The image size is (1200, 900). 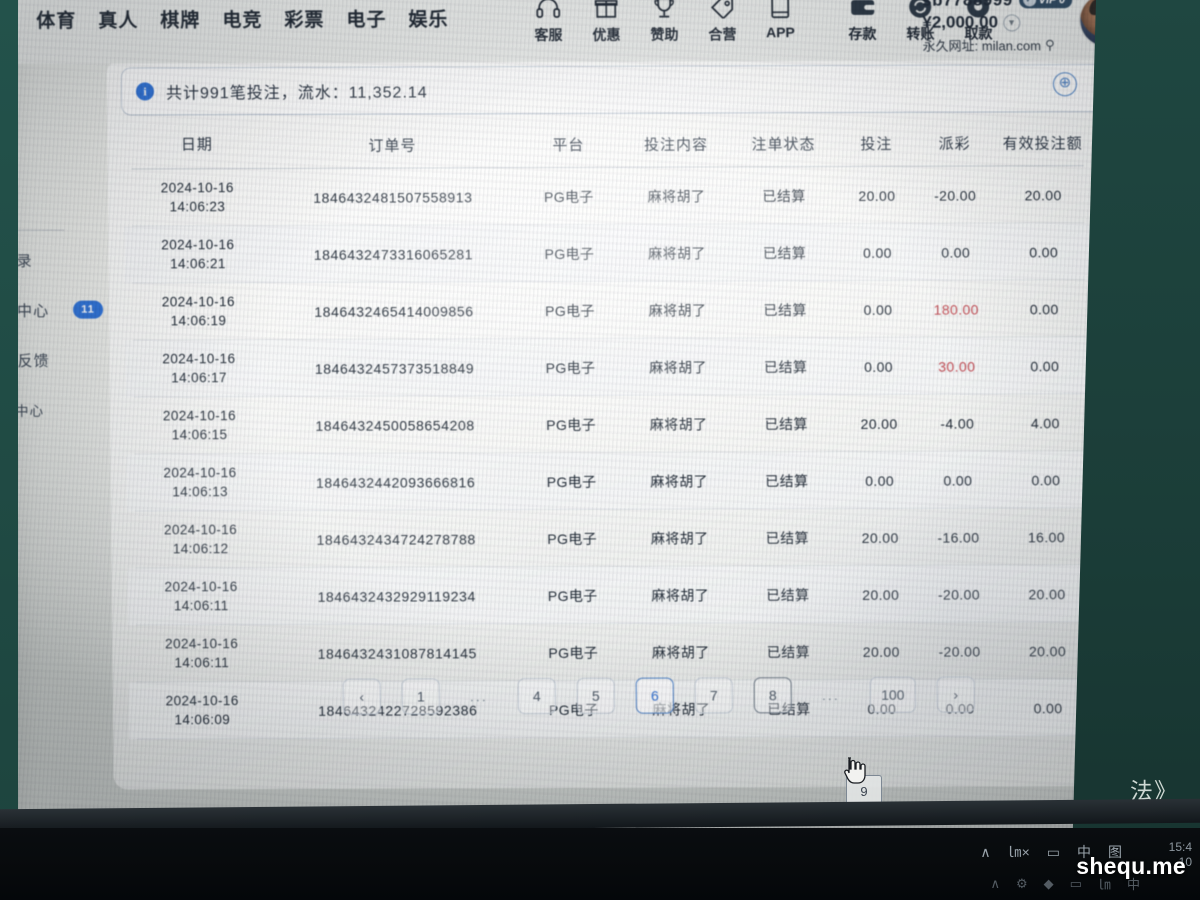 What do you see at coordinates (713, 695) in the screenshot?
I see `pagination-page-7: 7` at bounding box center [713, 695].